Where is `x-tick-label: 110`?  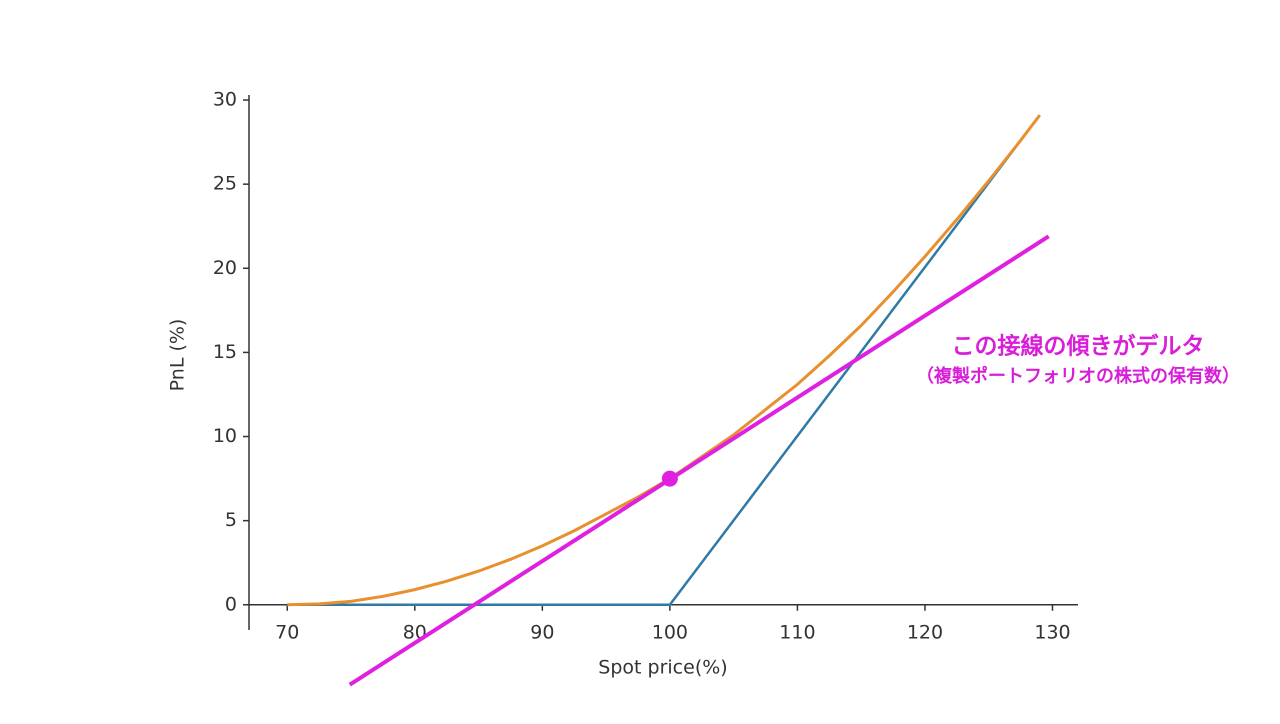
x-tick-label: 110 is located at coordinates (797, 632).